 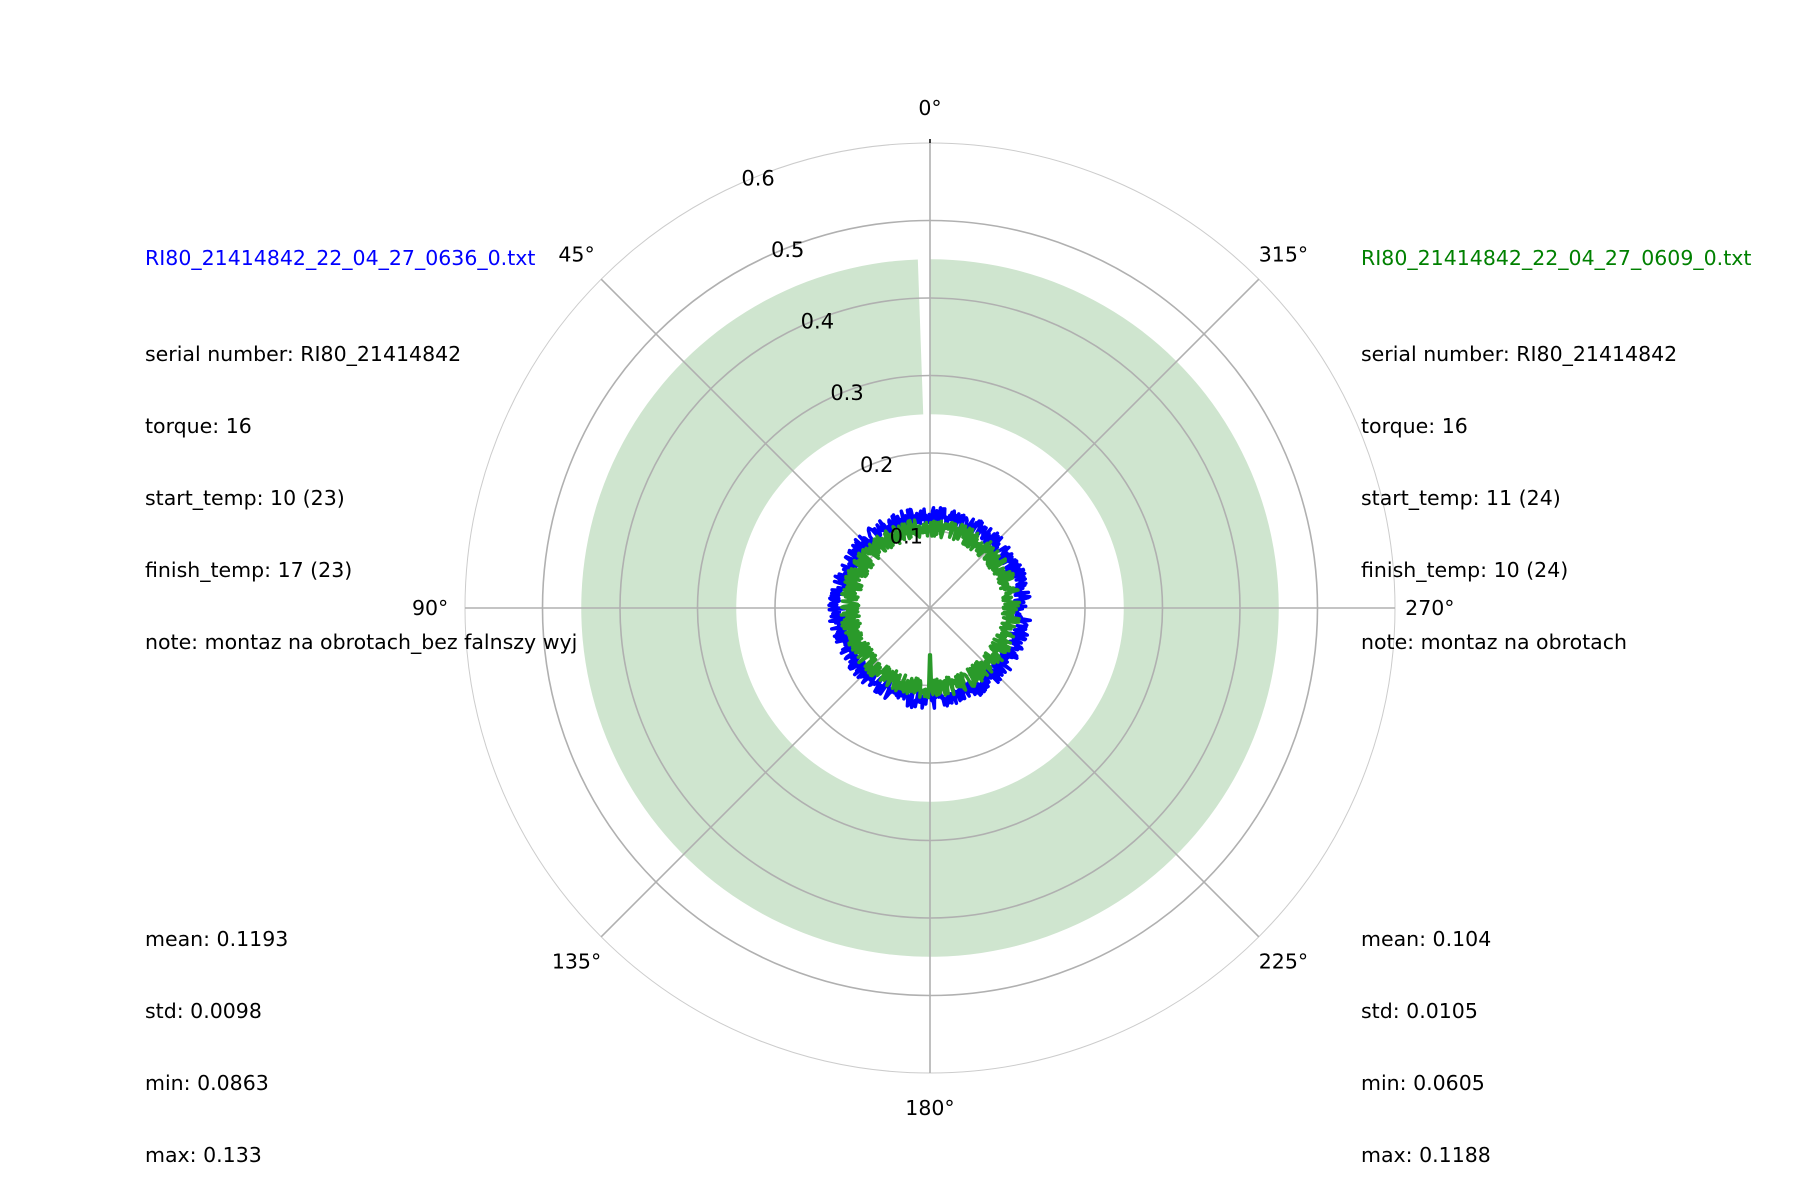 What do you see at coordinates (1429, 608) in the screenshot?
I see `theta-tick-label: 270°` at bounding box center [1429, 608].